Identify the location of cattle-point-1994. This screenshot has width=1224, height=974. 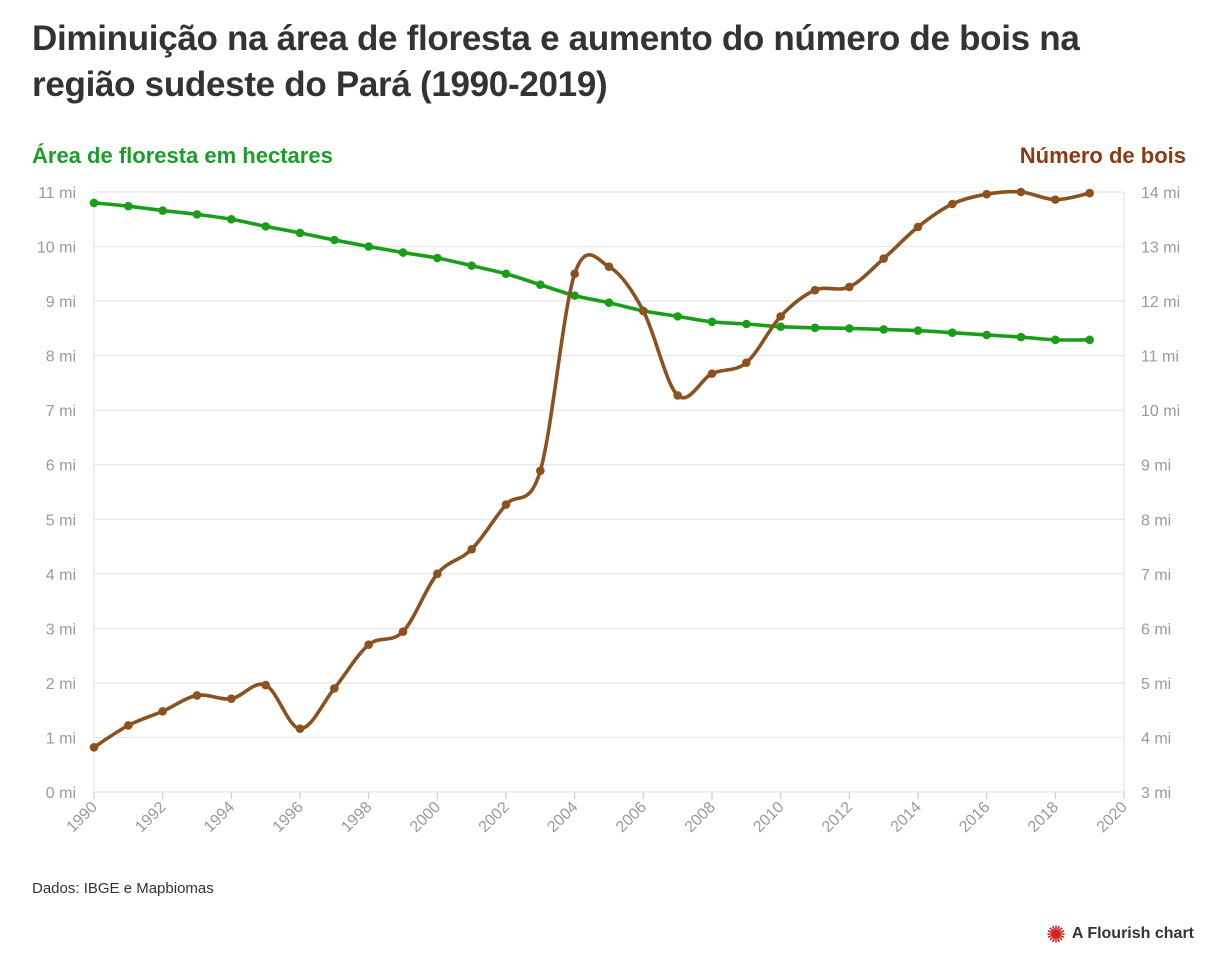
(231, 699).